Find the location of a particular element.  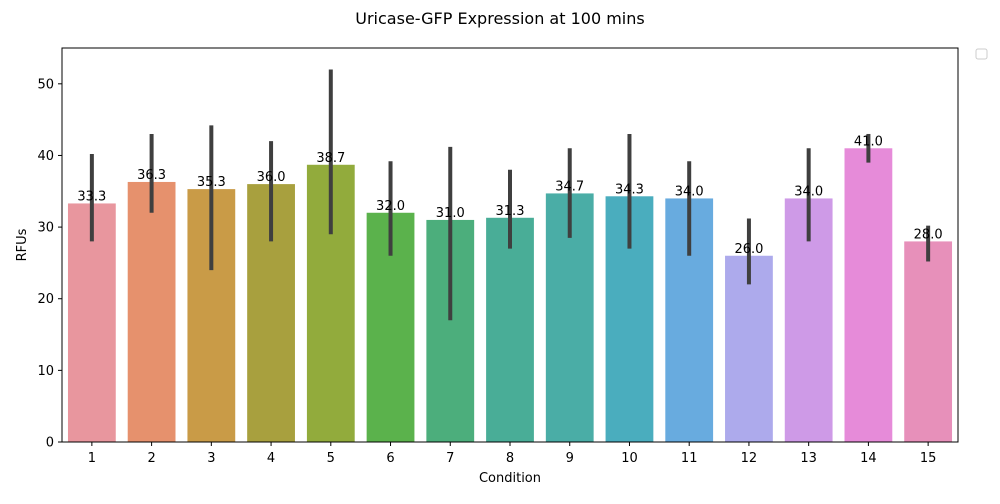

y-axis-label: RFUs is located at coordinates (22, 244).